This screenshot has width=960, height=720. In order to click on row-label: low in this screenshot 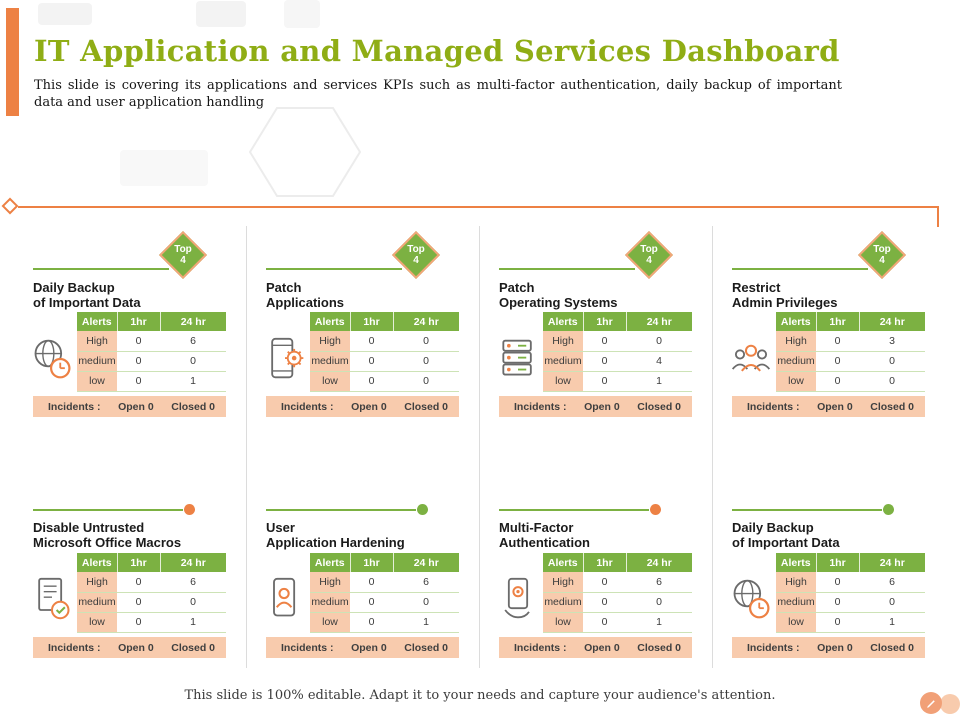, I will do `click(796, 381)`.